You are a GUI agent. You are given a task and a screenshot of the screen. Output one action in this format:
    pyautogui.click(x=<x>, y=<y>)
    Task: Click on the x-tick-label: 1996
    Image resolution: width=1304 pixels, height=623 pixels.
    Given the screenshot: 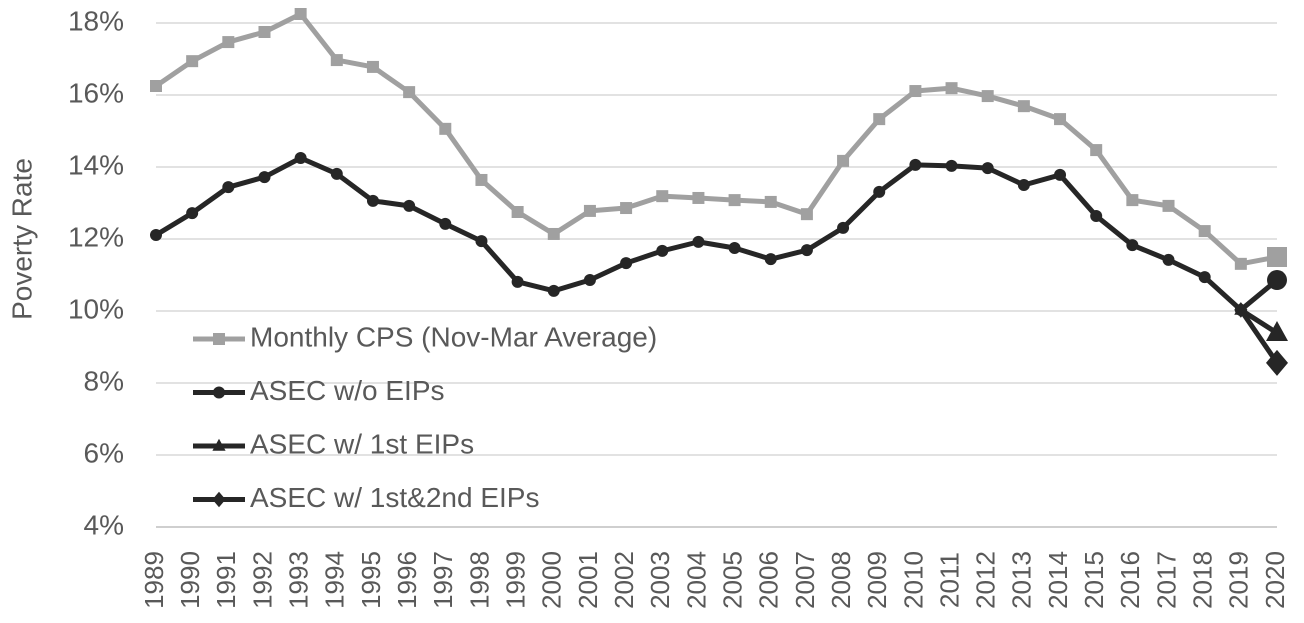 What is the action you would take?
    pyautogui.click(x=407, y=580)
    